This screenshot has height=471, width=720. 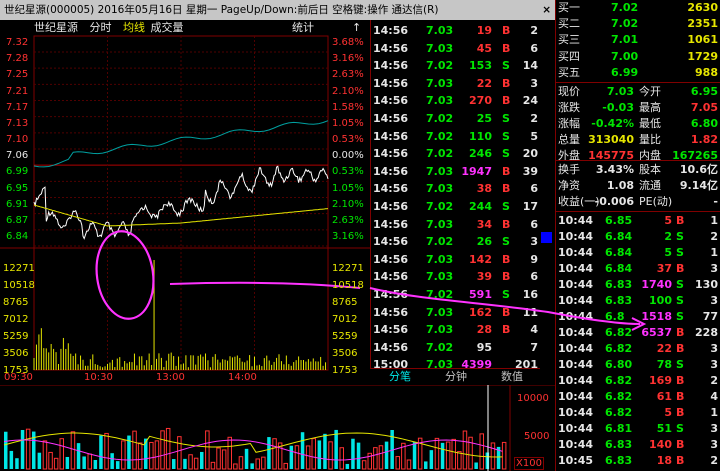 I want to click on tick-row: 14:56 7.03 19 B 2, so click(x=455, y=33).